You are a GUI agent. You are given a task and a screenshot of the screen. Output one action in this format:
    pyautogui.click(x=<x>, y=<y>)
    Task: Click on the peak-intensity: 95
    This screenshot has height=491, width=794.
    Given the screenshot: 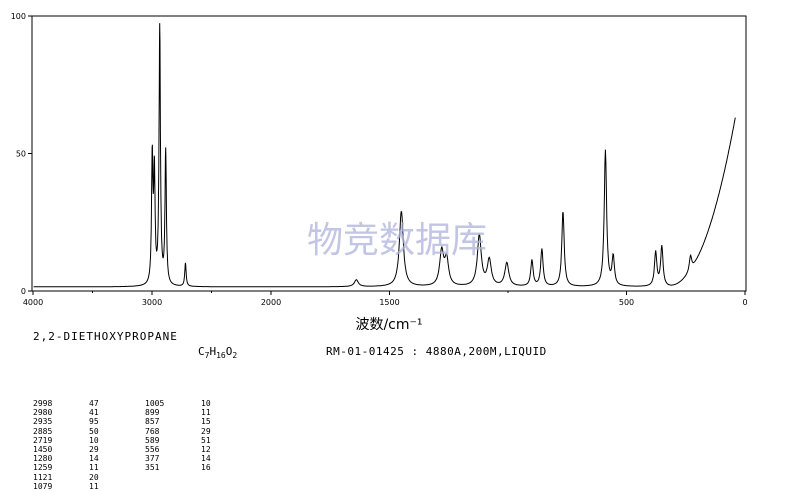 What is the action you would take?
    pyautogui.click(x=94, y=422)
    